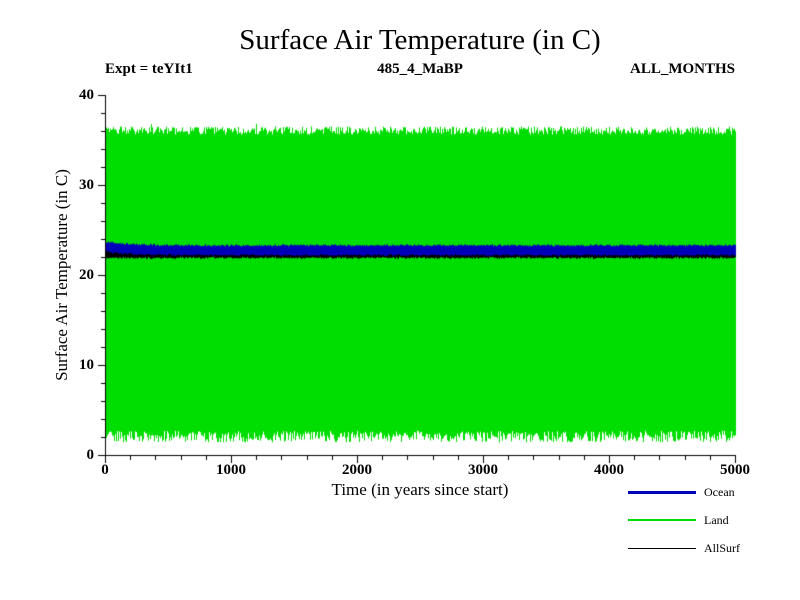 This screenshot has height=600, width=800. What do you see at coordinates (483, 470) in the screenshot?
I see `x-tick-label: 3000` at bounding box center [483, 470].